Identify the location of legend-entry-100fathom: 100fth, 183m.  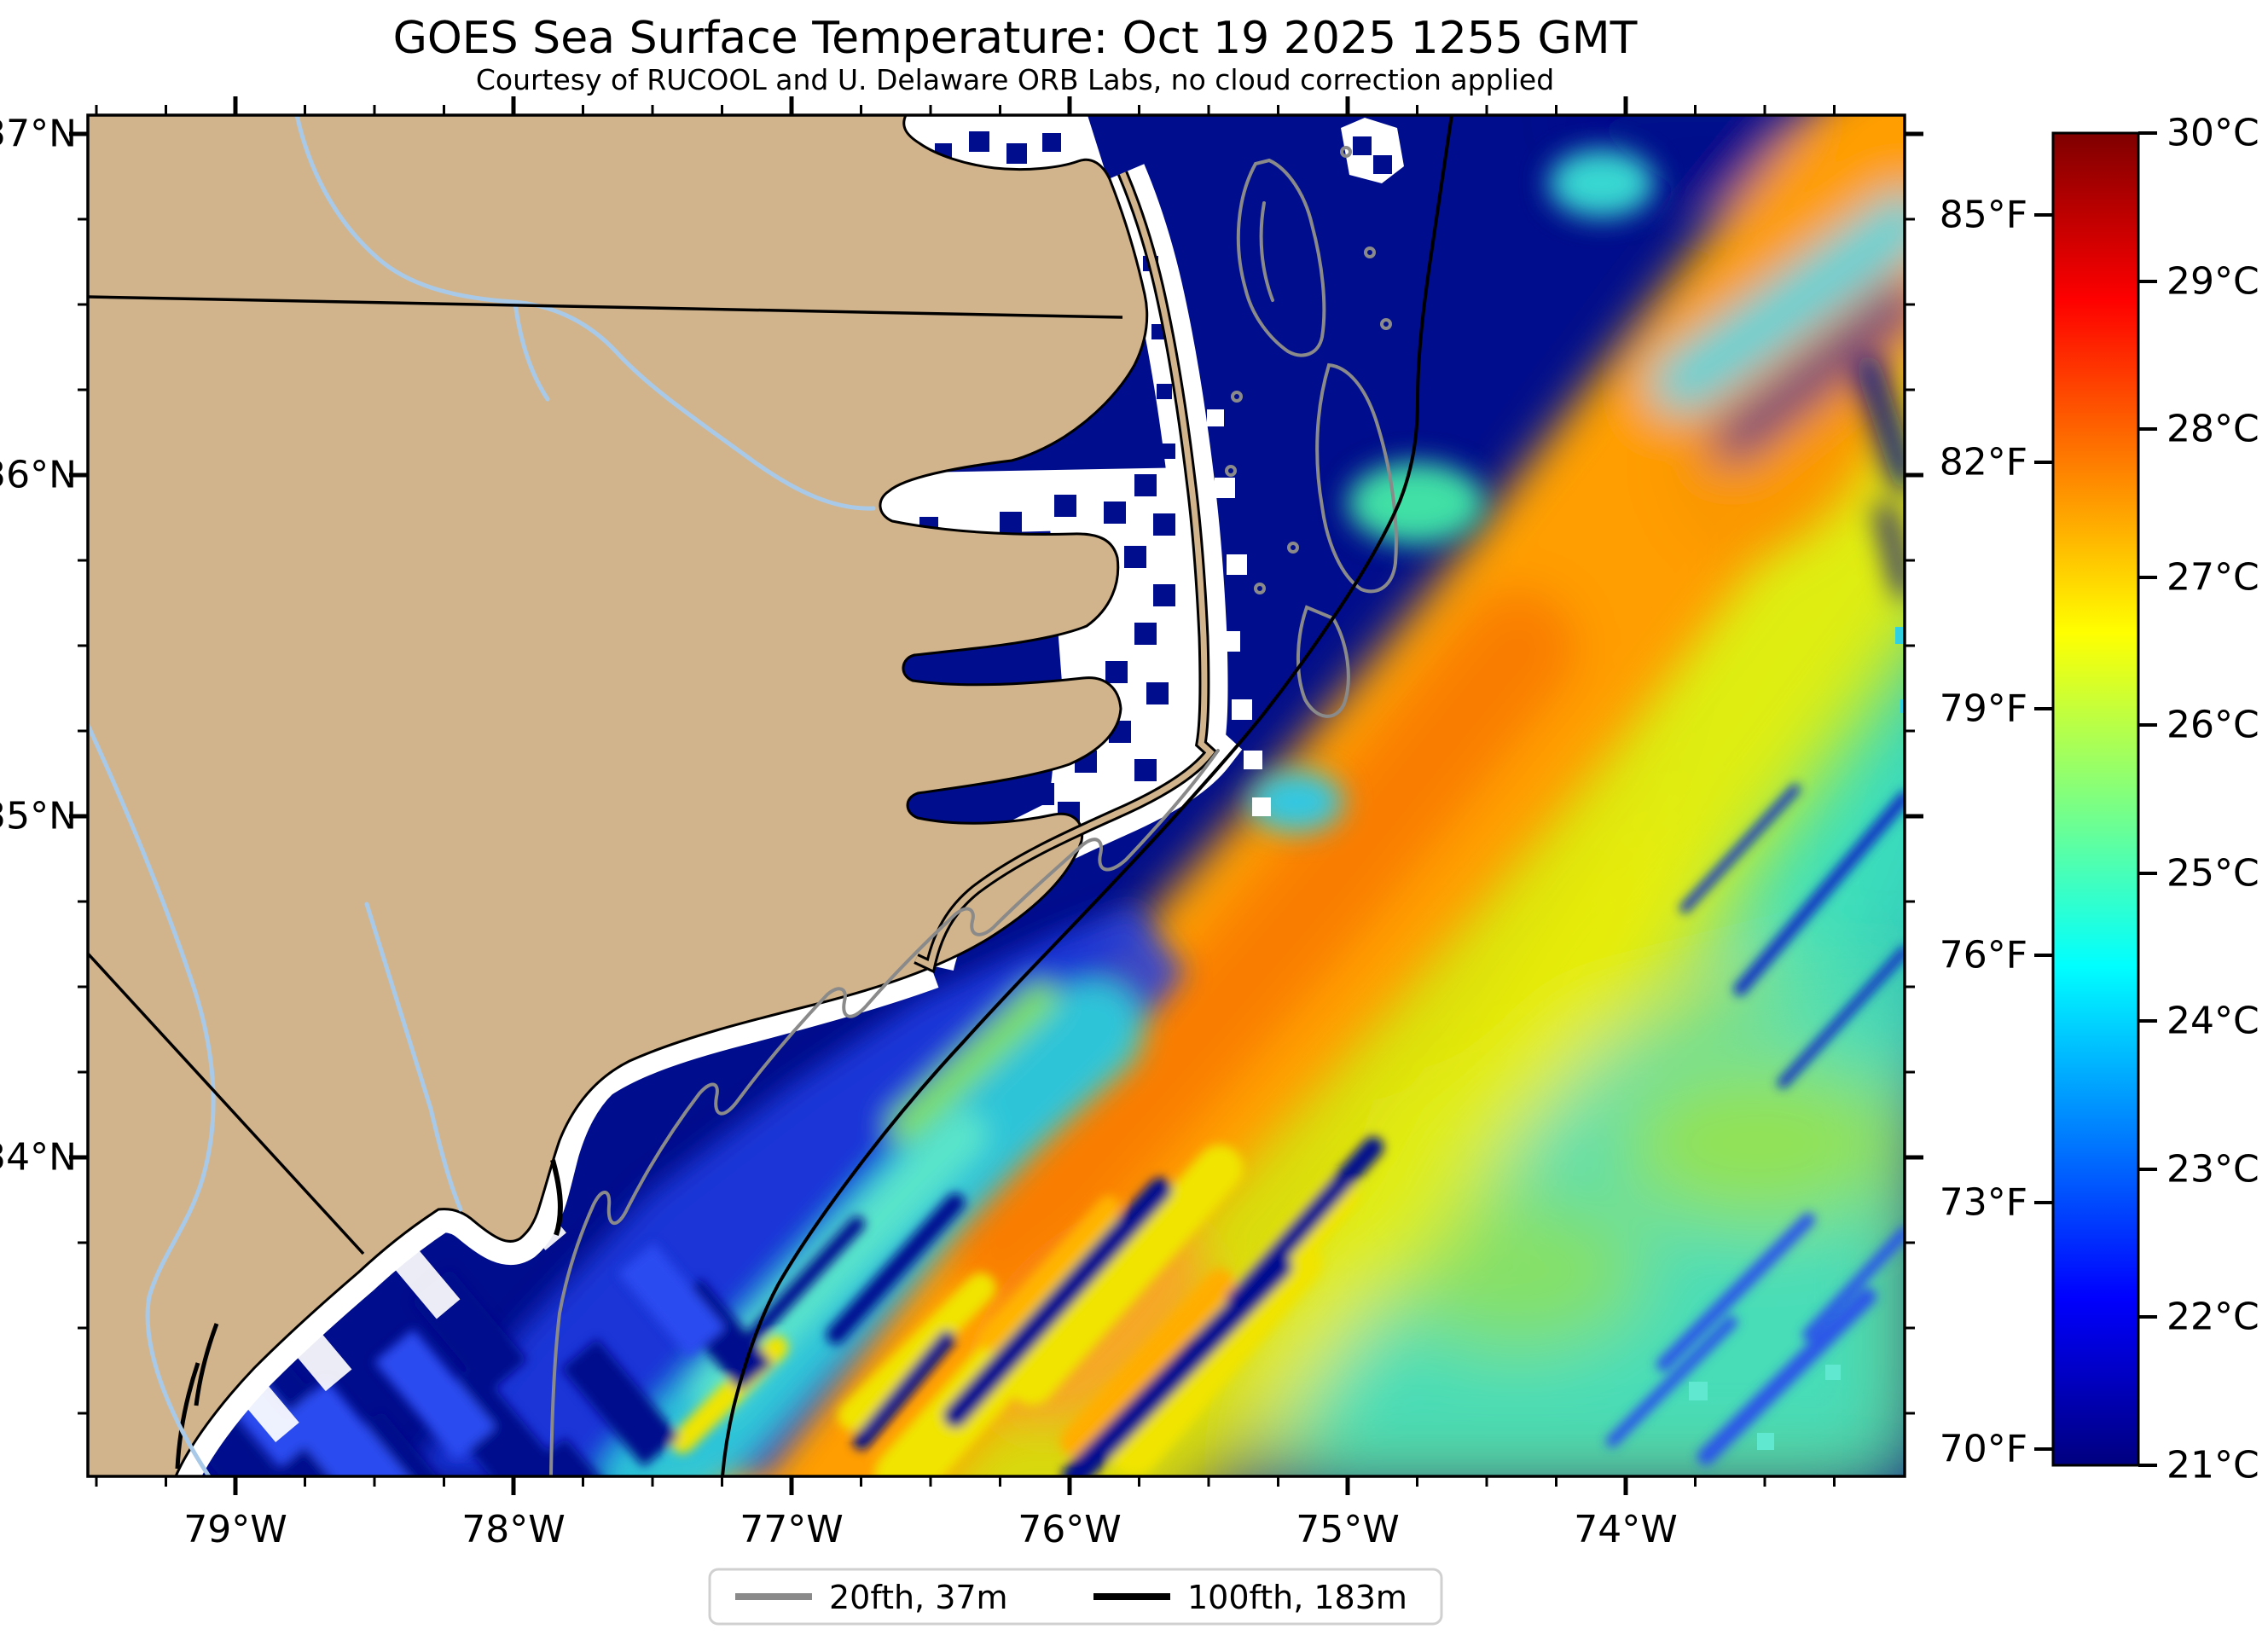
(1250, 1597).